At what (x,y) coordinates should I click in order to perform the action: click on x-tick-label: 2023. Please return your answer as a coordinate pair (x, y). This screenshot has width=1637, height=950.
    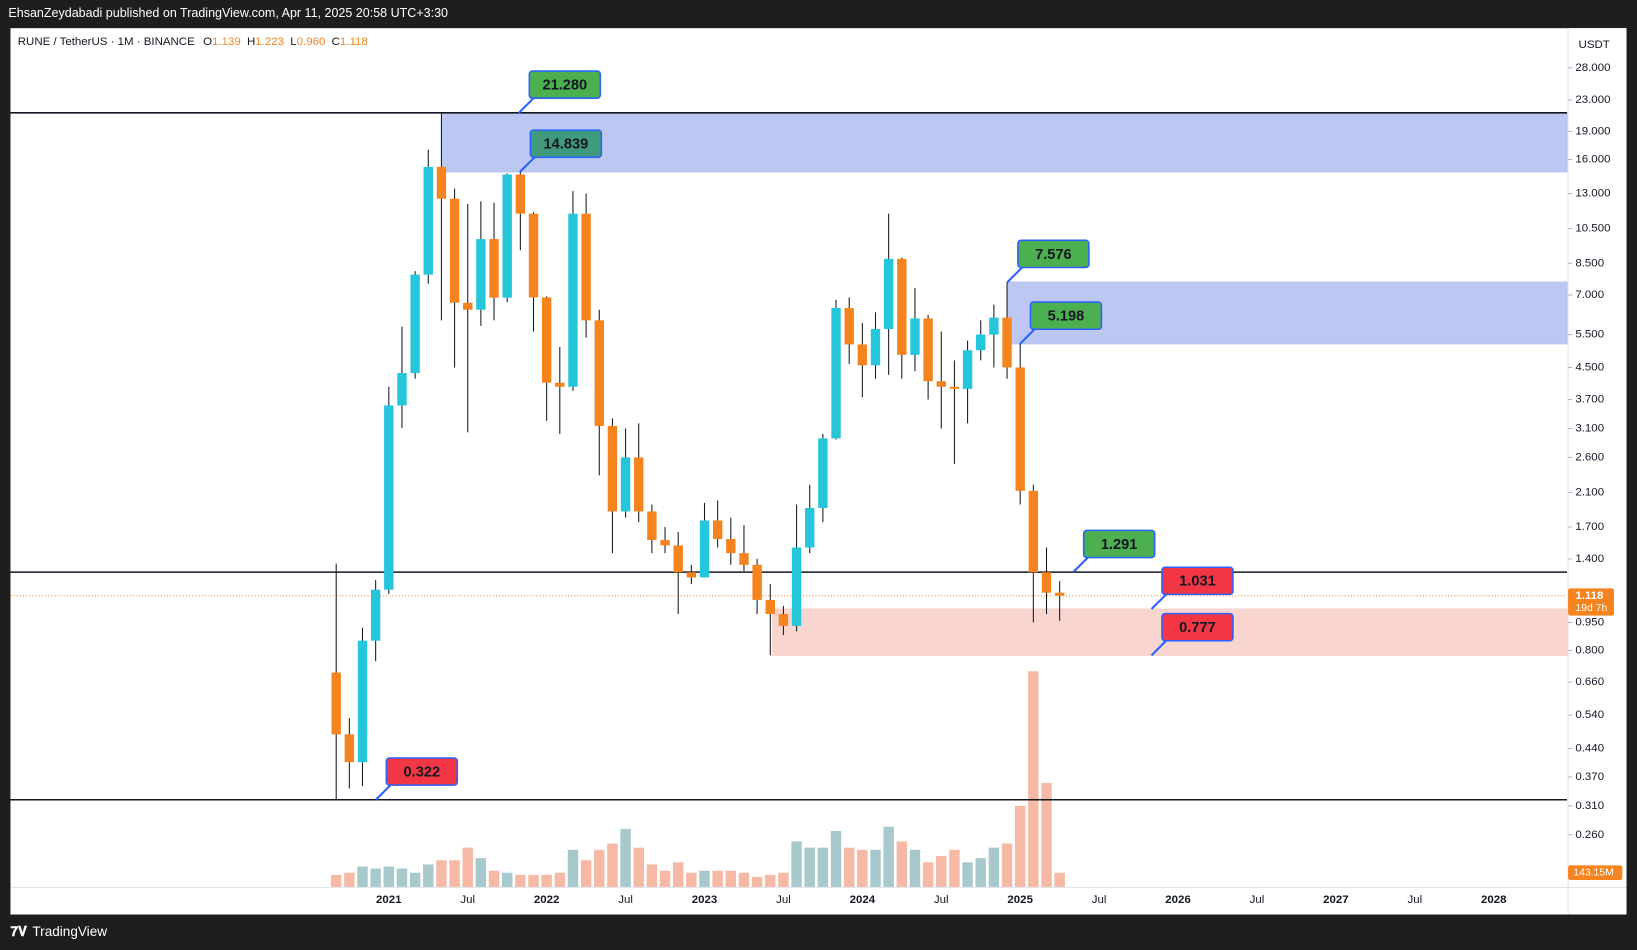
    Looking at the image, I should click on (705, 900).